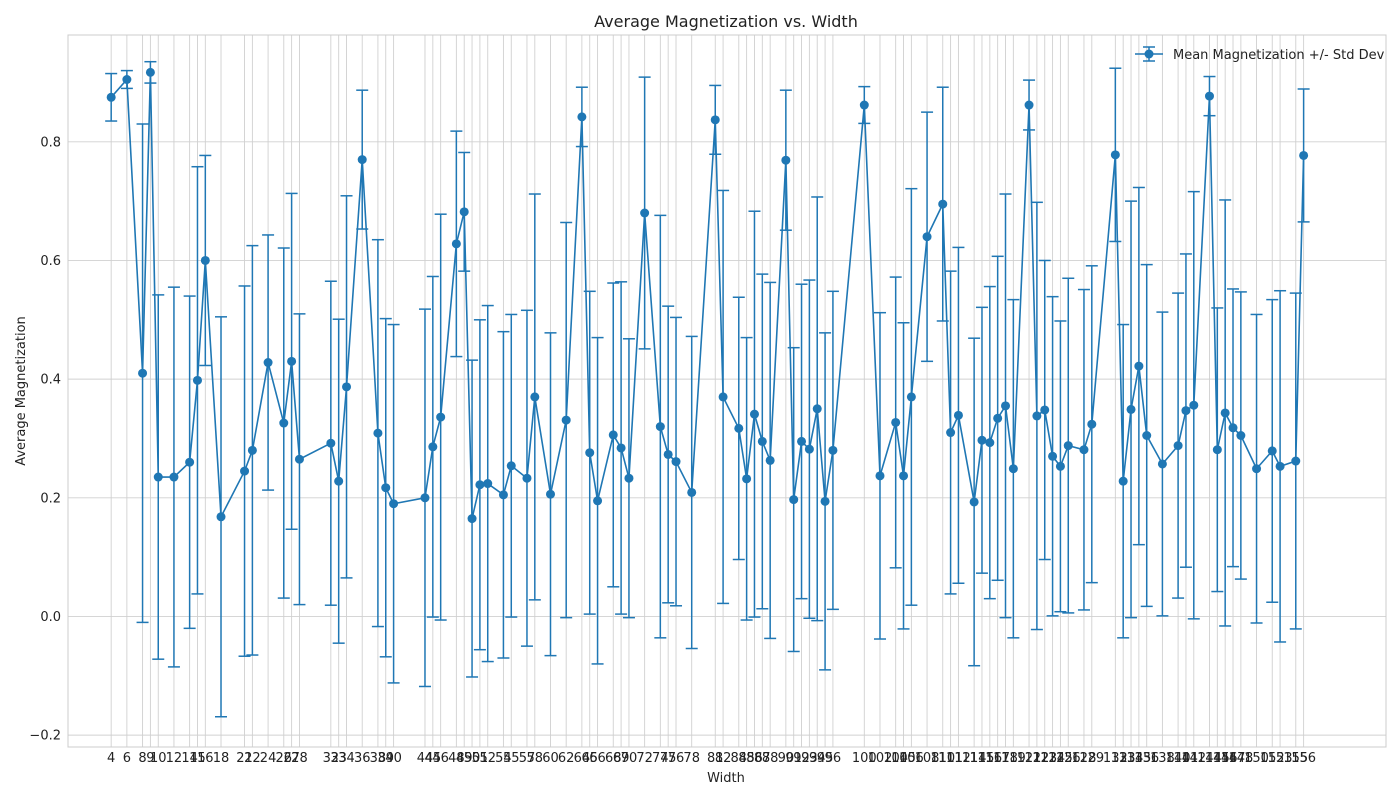  I want to click on x-tick-label: 81, so click(715, 758).